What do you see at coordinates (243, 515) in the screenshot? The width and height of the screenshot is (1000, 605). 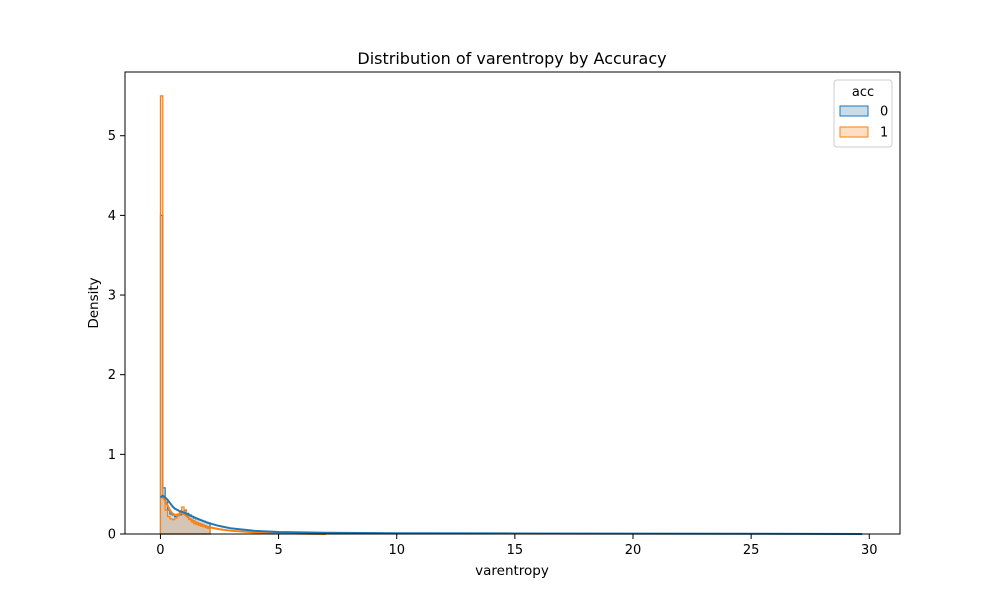 I see `series-1-kde-line` at bounding box center [243, 515].